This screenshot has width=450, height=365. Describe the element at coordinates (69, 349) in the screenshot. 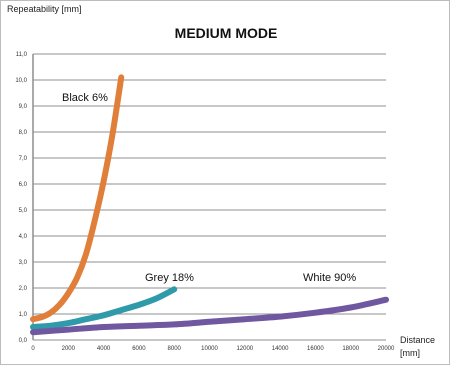

I see `x-tick-label: 2000` at that location.